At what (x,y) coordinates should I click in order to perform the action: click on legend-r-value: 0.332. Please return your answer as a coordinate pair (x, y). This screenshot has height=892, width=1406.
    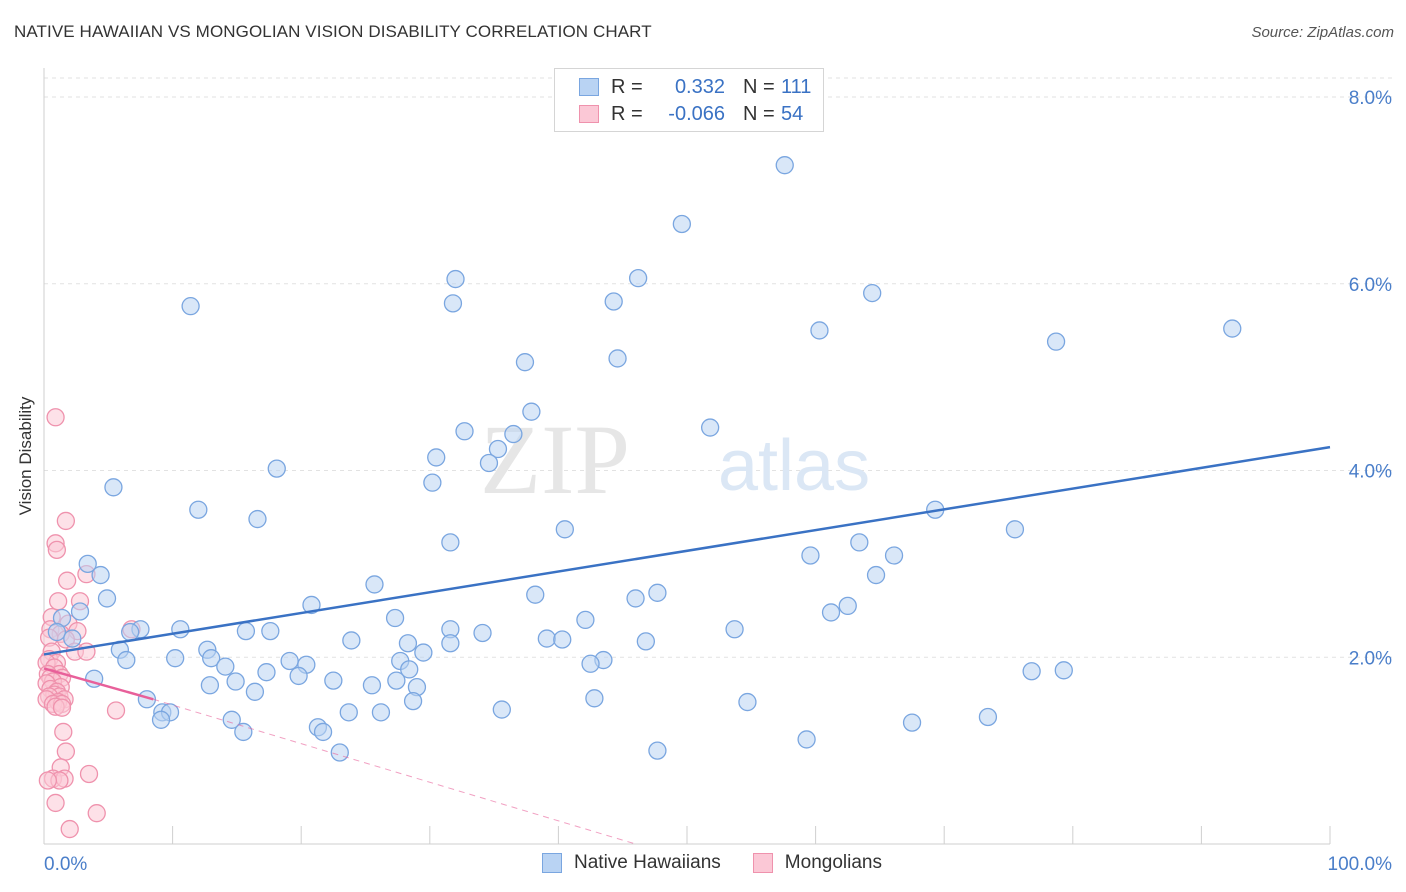
    Looking at the image, I should click on (699, 86).